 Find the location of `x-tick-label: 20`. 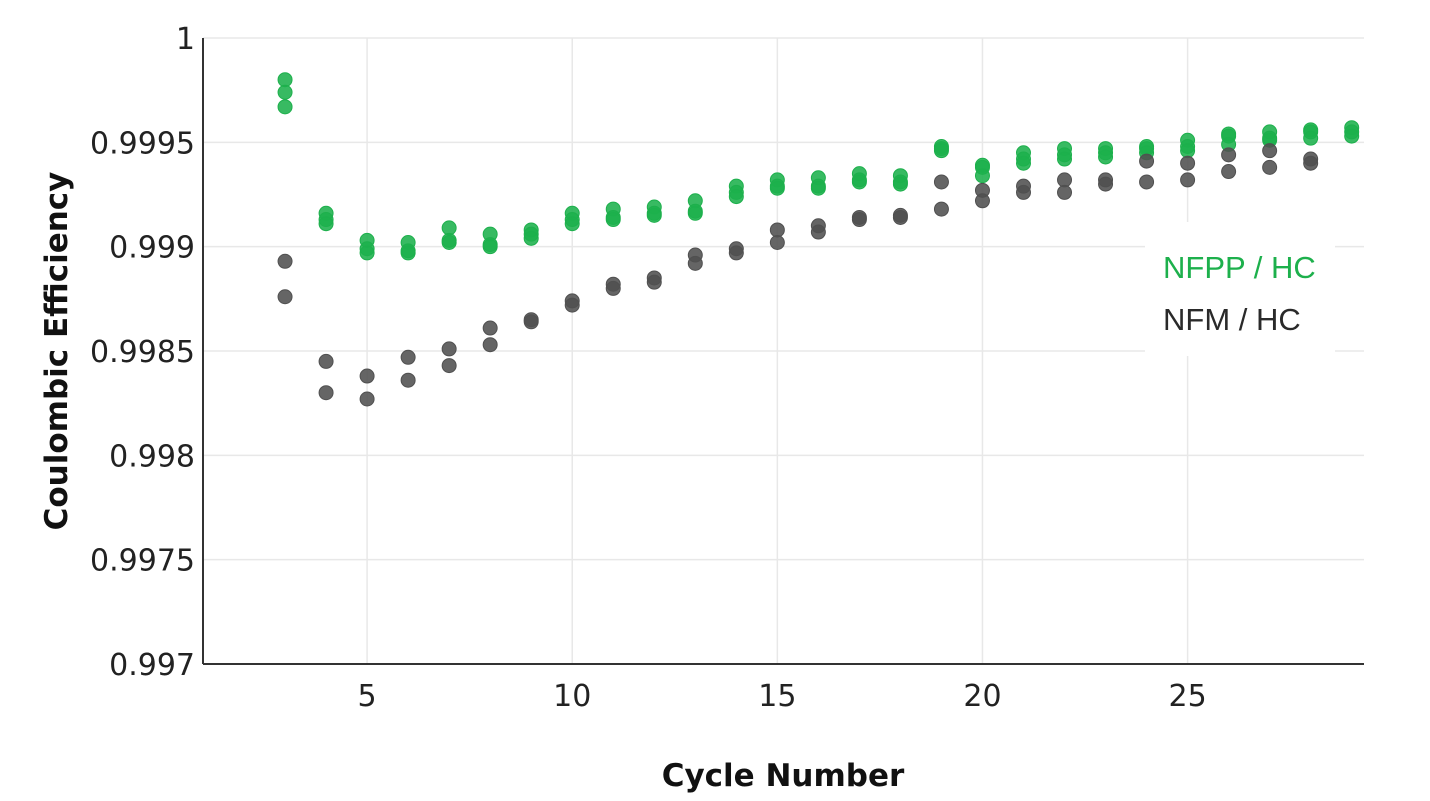

x-tick-label: 20 is located at coordinates (982, 696).